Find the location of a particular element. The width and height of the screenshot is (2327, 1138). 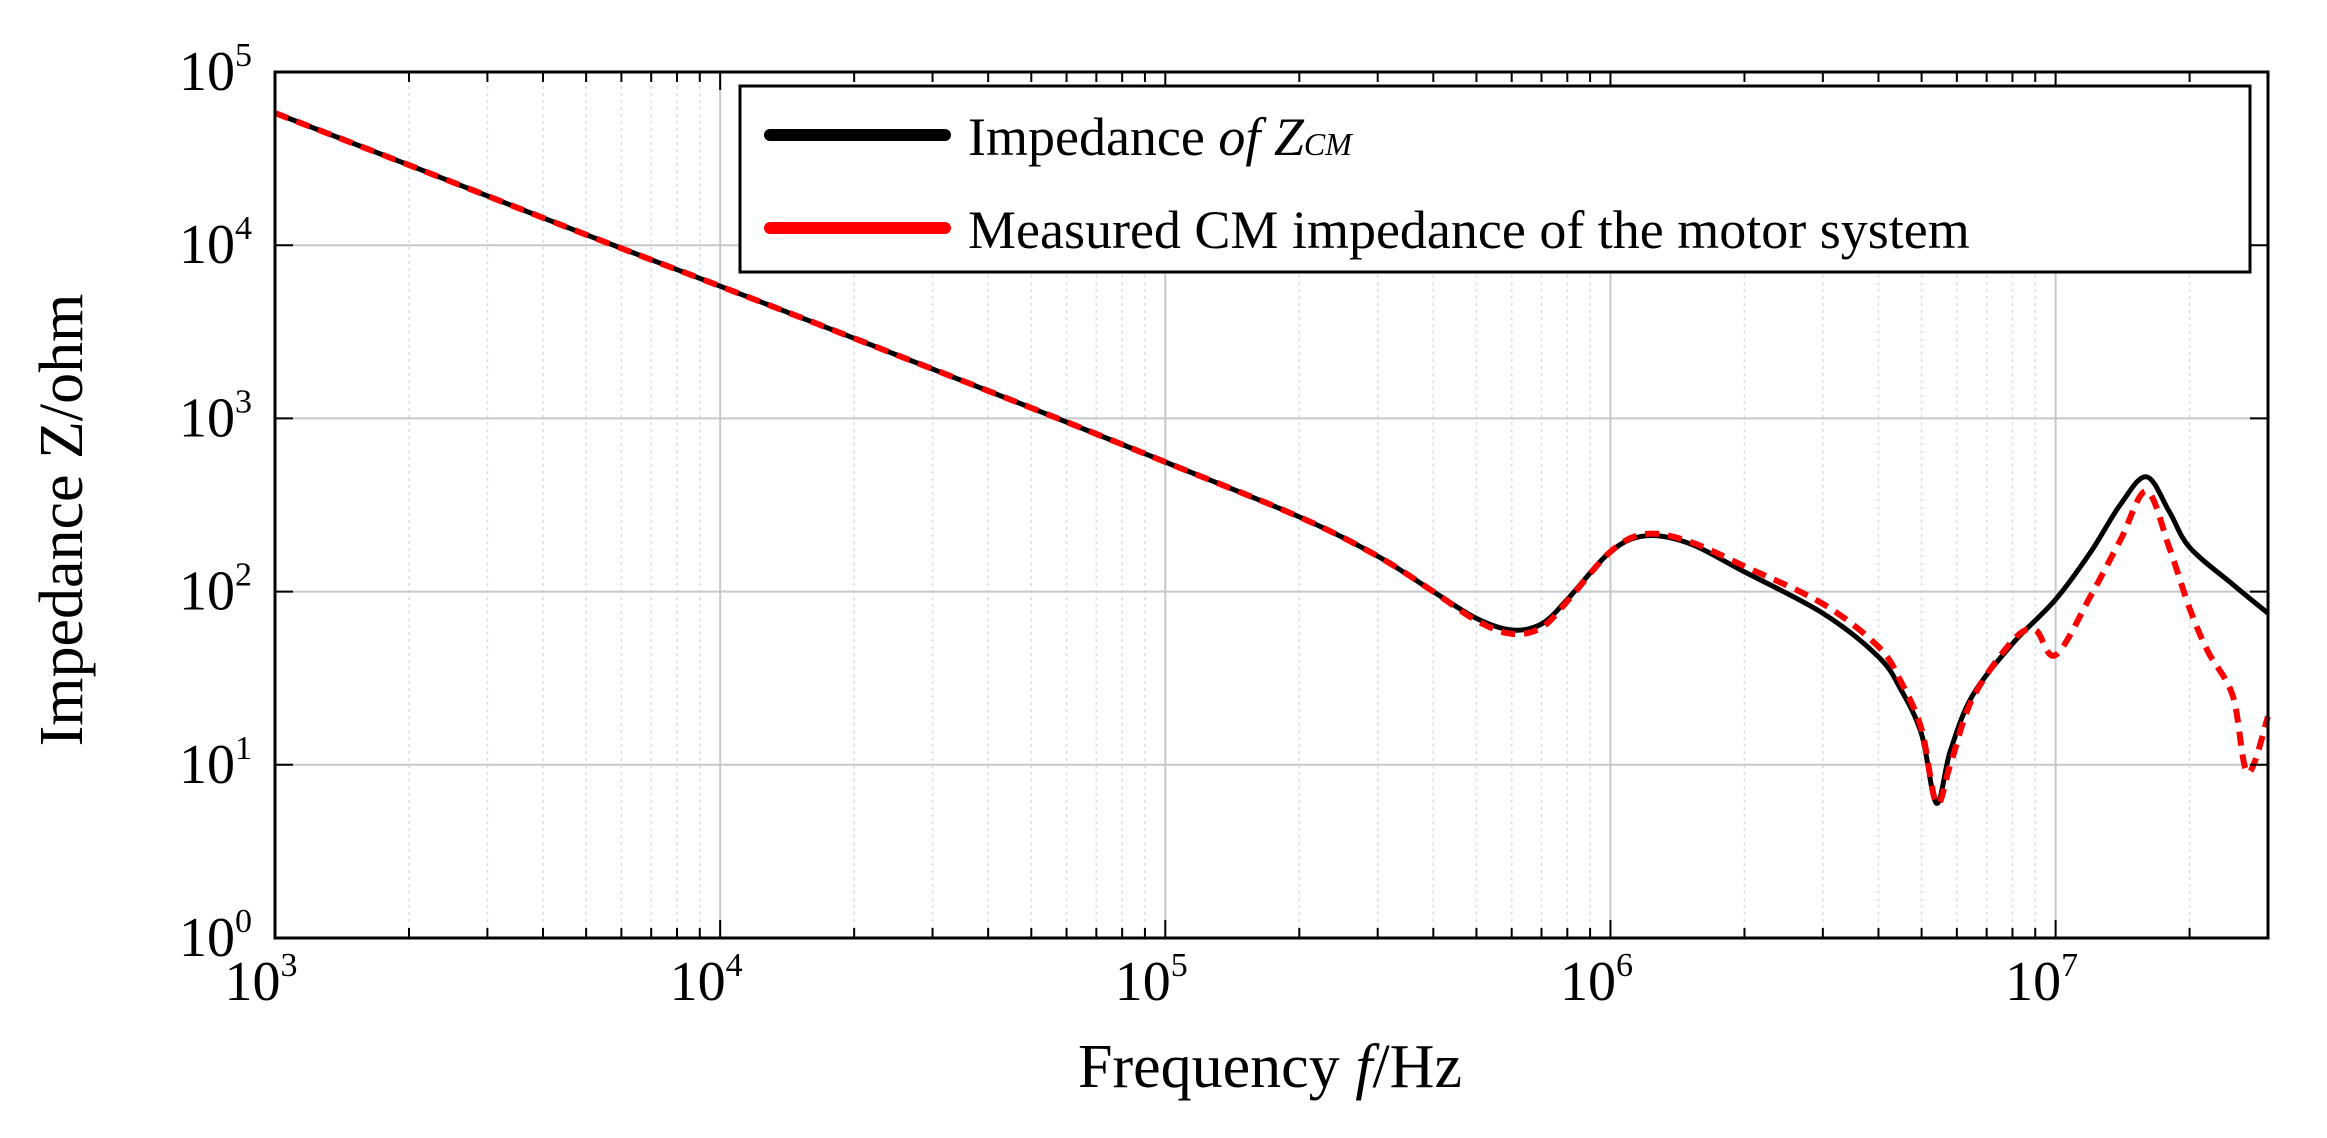

x-tick-label: 10³ is located at coordinates (261, 980).